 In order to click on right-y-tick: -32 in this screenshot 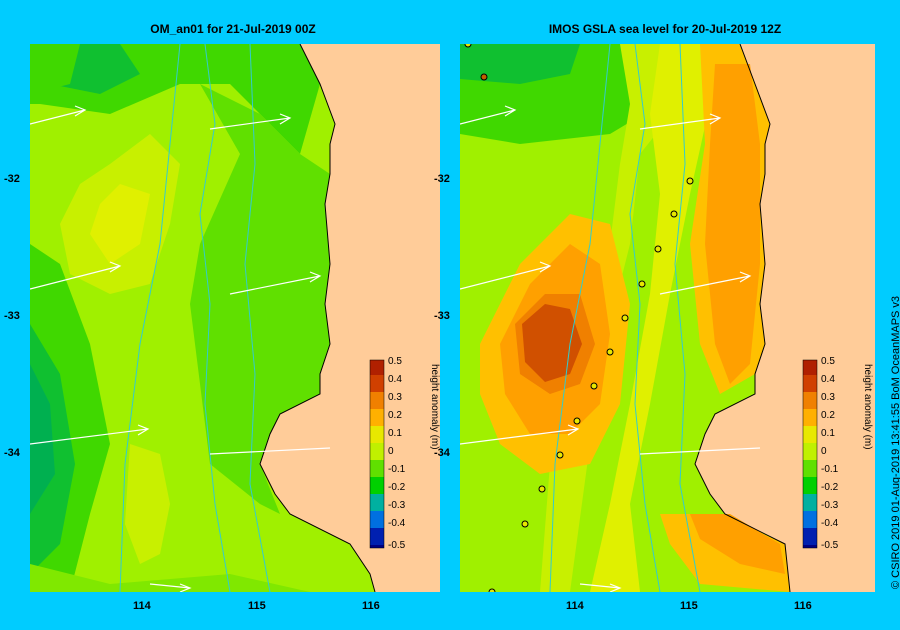, I will do `click(442, 179)`.